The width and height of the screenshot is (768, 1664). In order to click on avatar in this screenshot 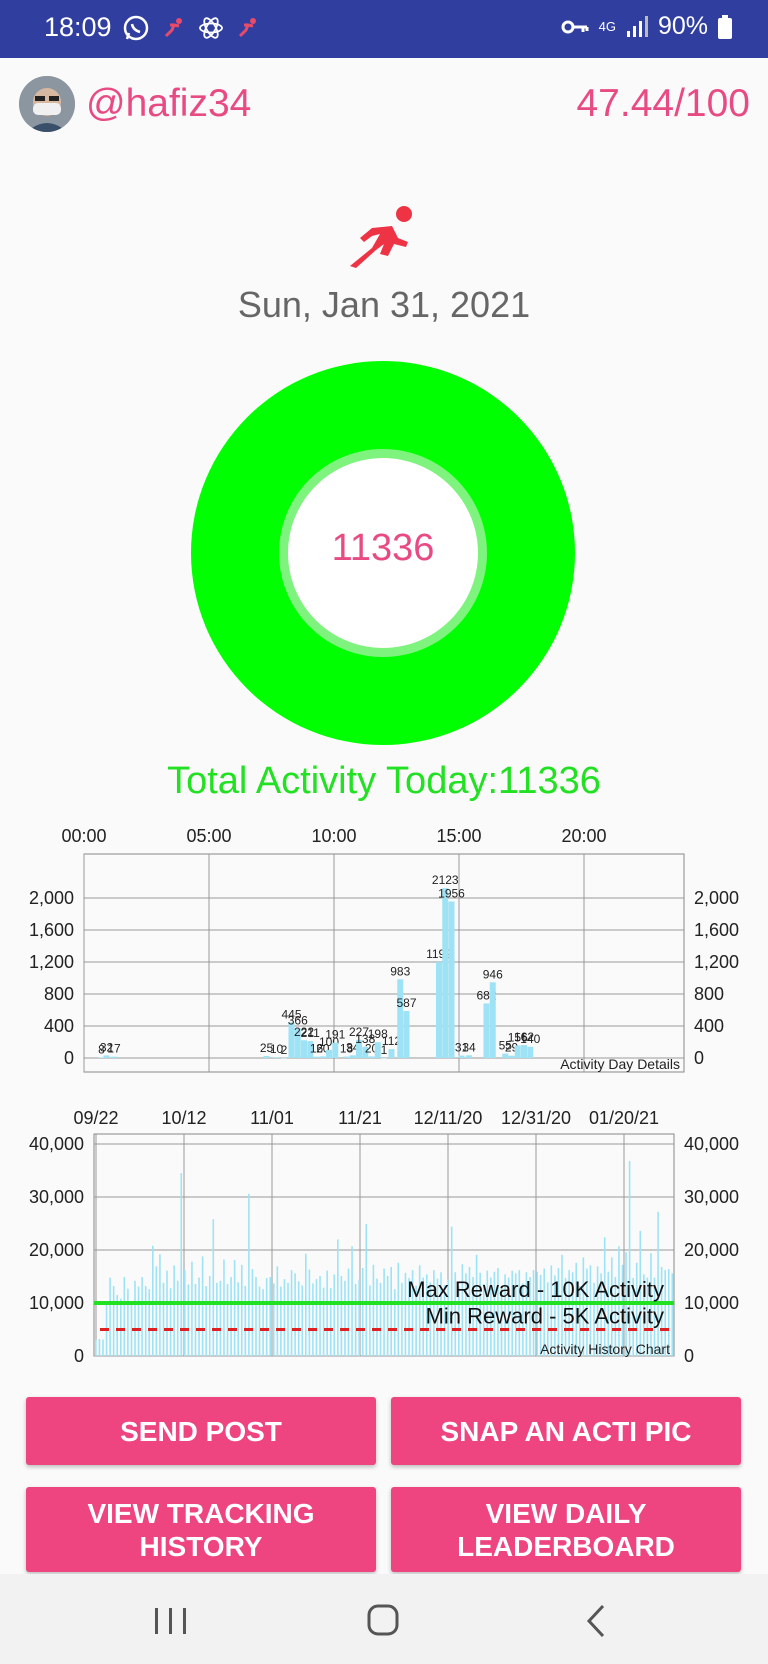, I will do `click(47, 104)`.